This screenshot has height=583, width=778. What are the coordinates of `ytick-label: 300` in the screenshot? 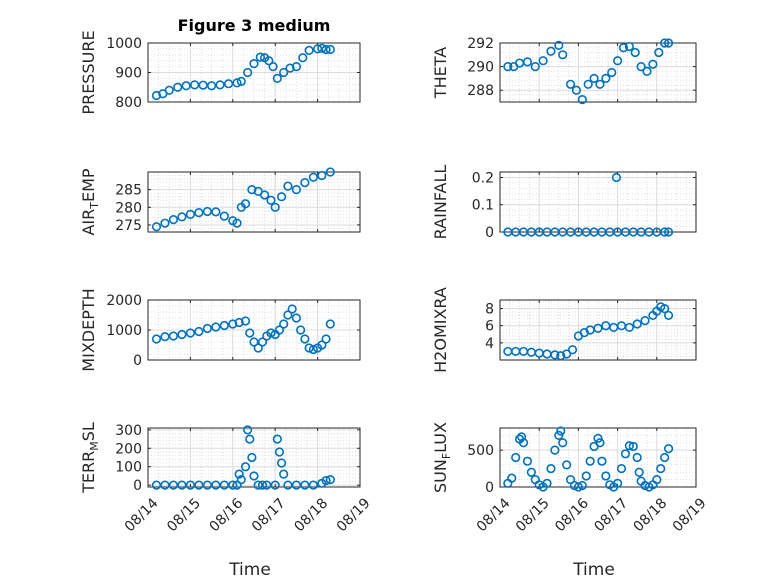 It's located at (128, 431).